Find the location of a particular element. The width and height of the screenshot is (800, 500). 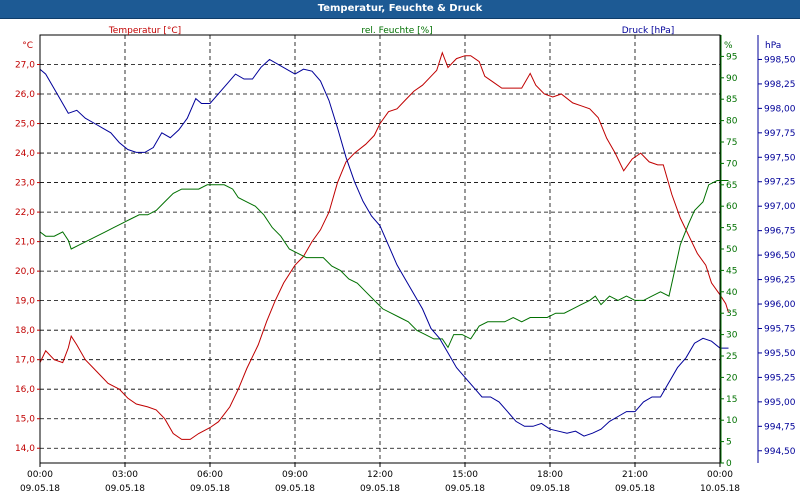

temperature-tick-label: 15,0 is located at coordinates (25, 420).